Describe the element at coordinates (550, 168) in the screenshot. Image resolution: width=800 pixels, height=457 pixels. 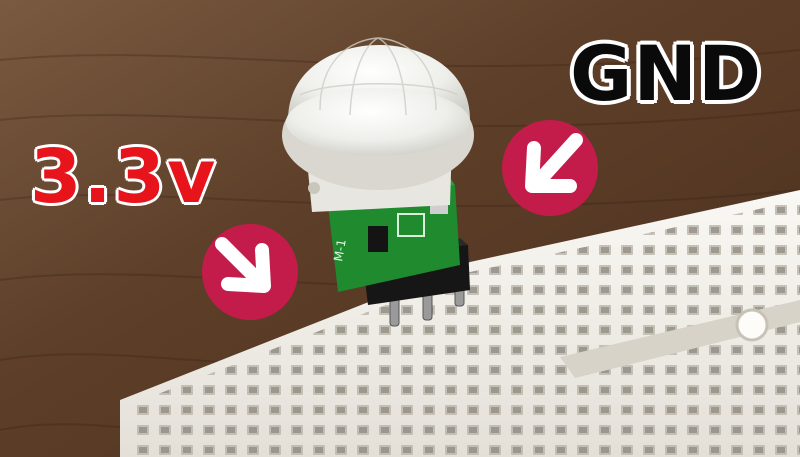
I see `arrow-down-left-icon` at that location.